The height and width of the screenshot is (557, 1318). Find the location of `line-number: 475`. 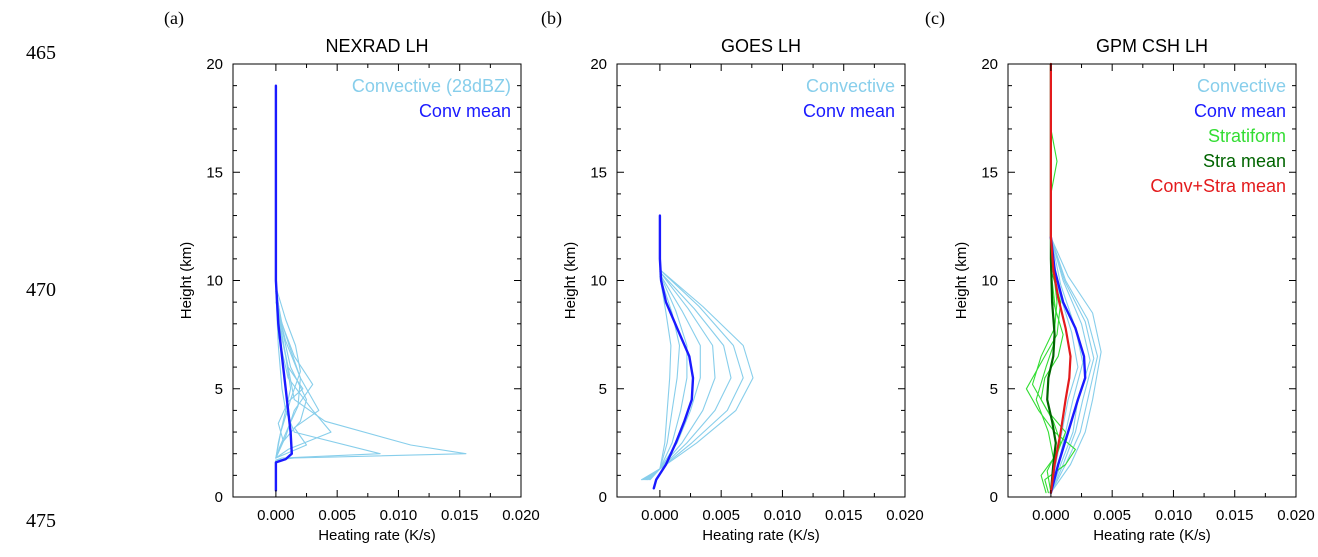

line-number: 475 is located at coordinates (41, 521).